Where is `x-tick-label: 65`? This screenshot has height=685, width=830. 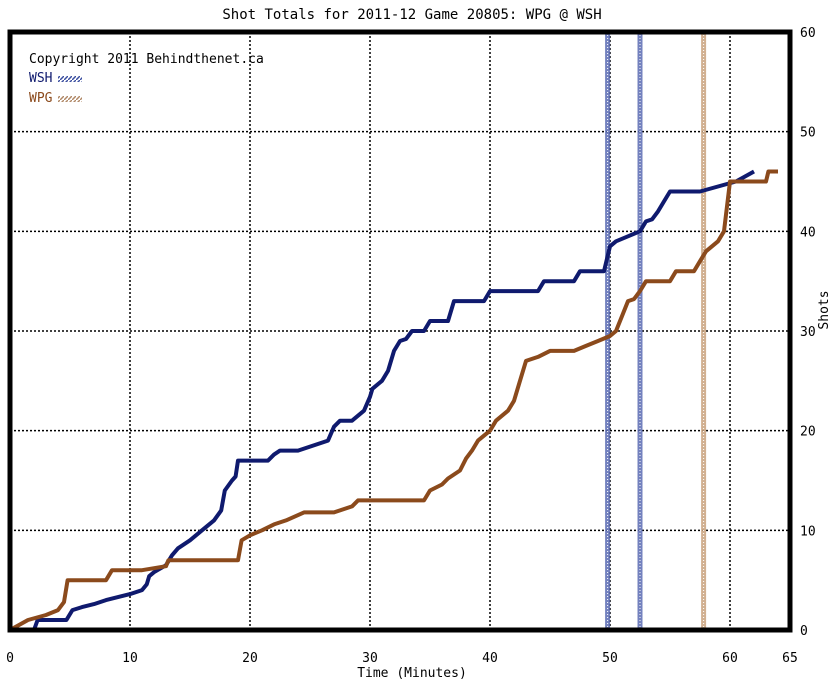 x-tick-label: 65 is located at coordinates (790, 658).